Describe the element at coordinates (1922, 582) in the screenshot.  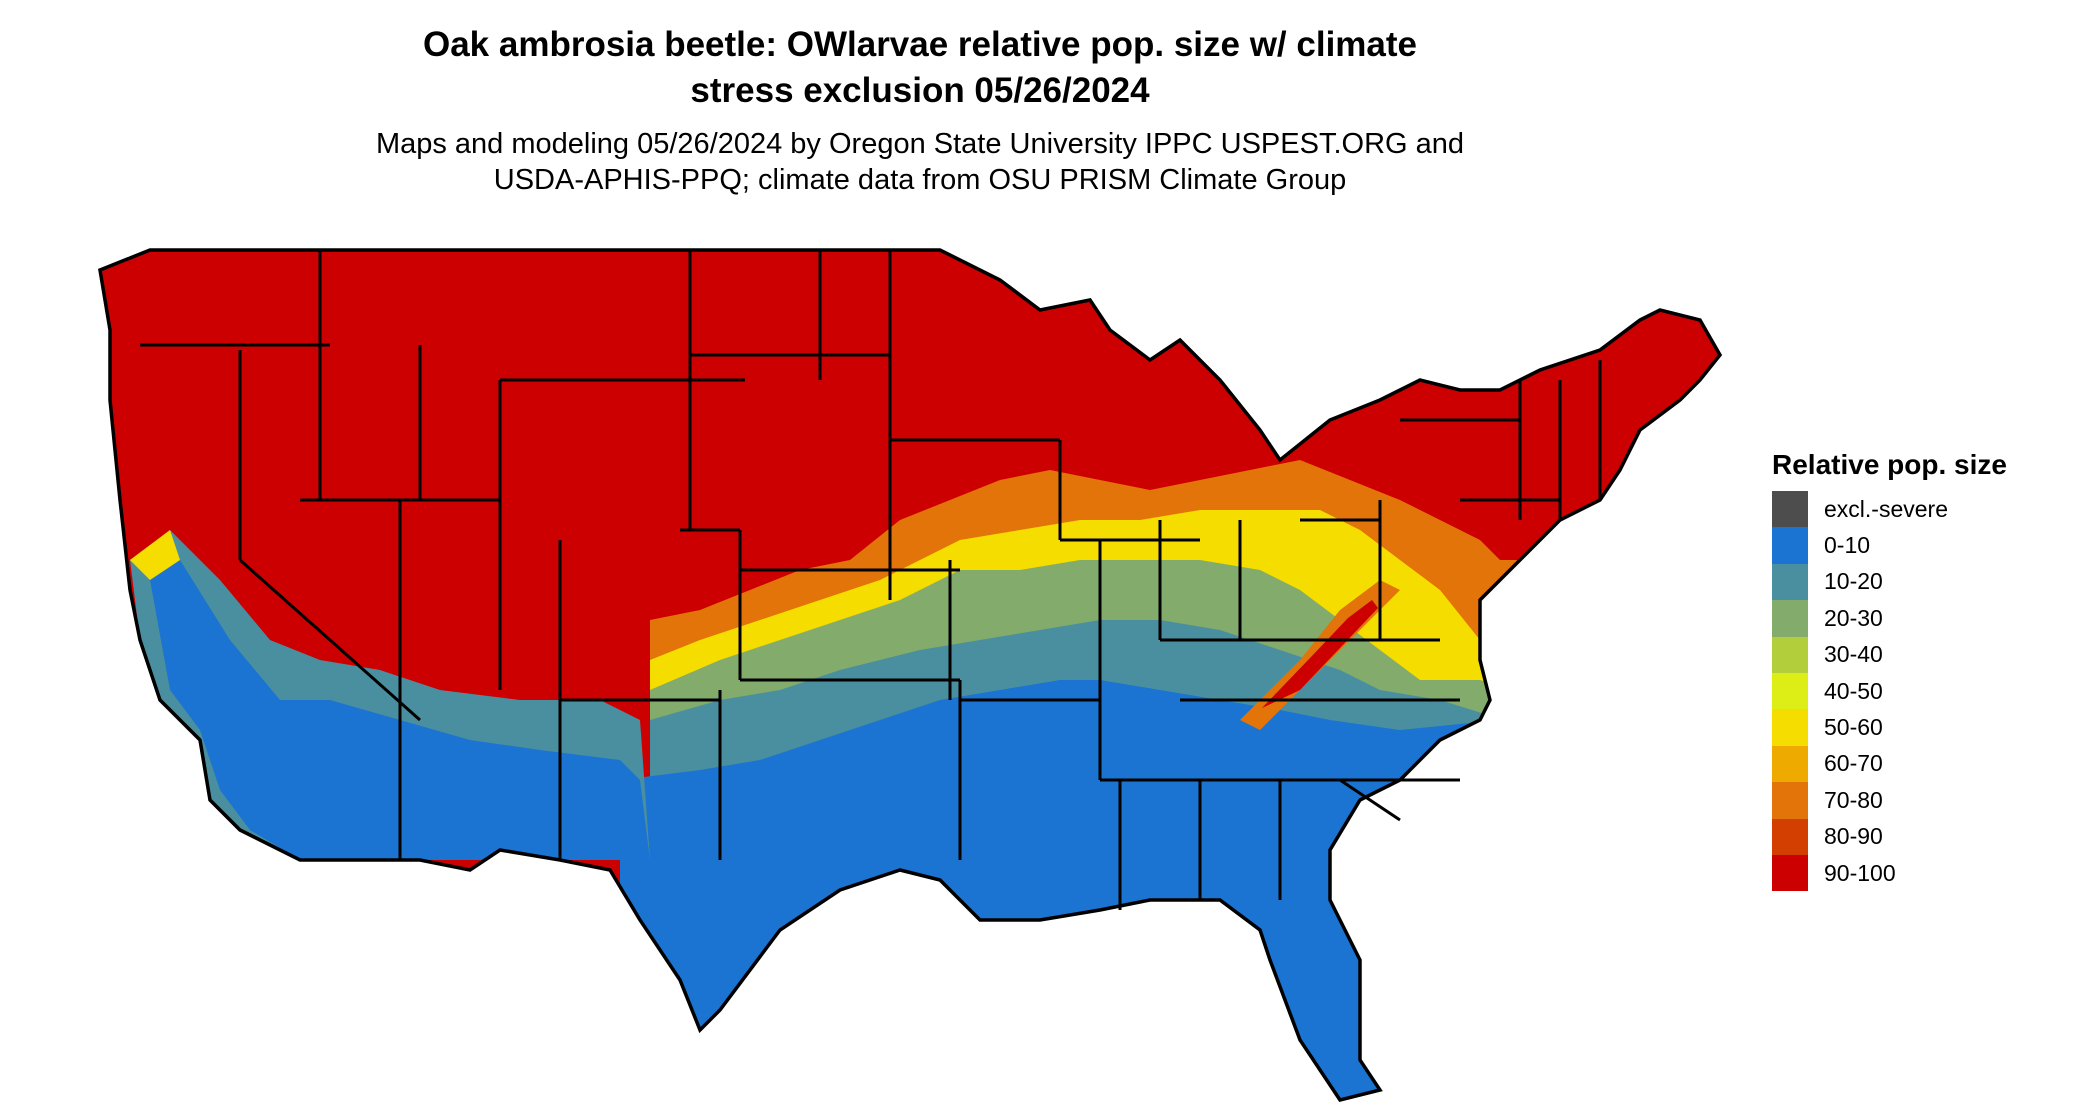
I see `legend-item: 10-20` at that location.